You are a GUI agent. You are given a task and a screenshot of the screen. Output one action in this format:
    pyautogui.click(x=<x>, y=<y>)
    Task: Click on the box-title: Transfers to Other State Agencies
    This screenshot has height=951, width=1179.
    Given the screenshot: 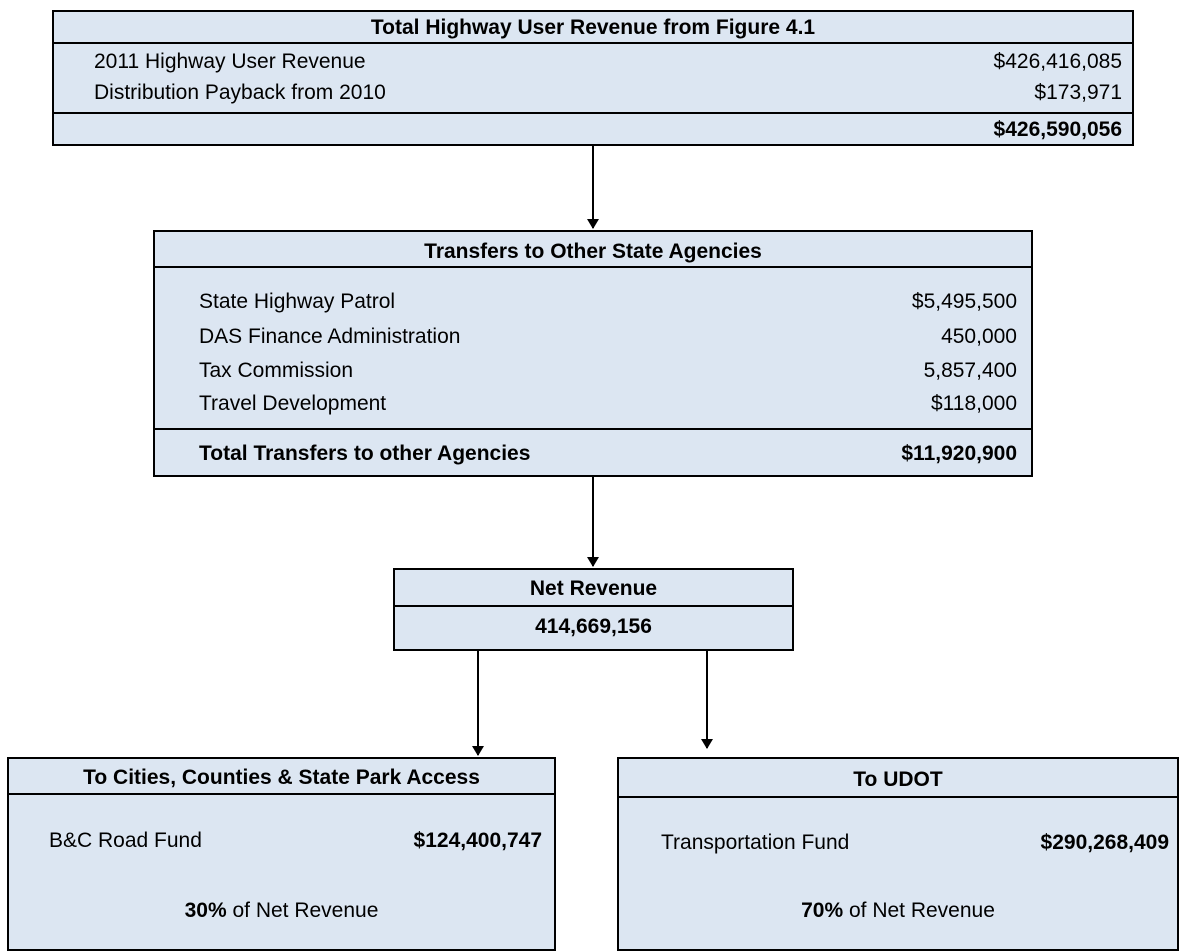 What is the action you would take?
    pyautogui.click(x=593, y=251)
    